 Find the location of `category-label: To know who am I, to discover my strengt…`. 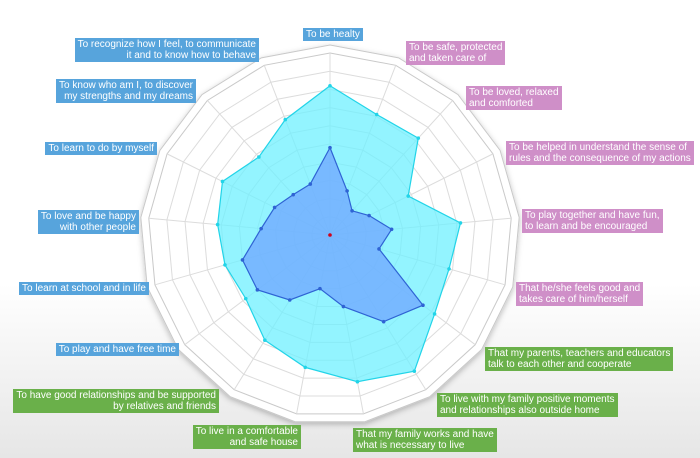

category-label: To know who am I, to discover my strengt… is located at coordinates (126, 91).